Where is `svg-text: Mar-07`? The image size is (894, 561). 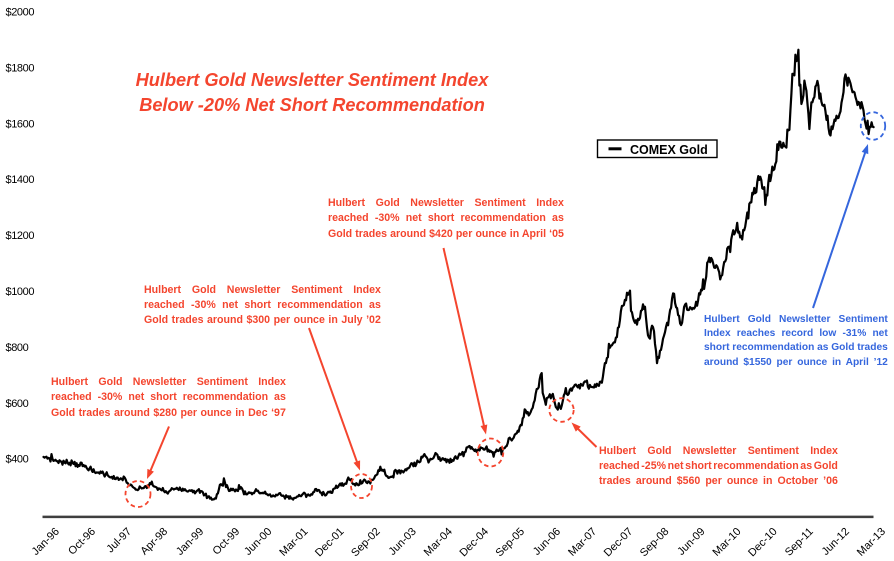 svg-text: Mar-07 is located at coordinates (582, 542).